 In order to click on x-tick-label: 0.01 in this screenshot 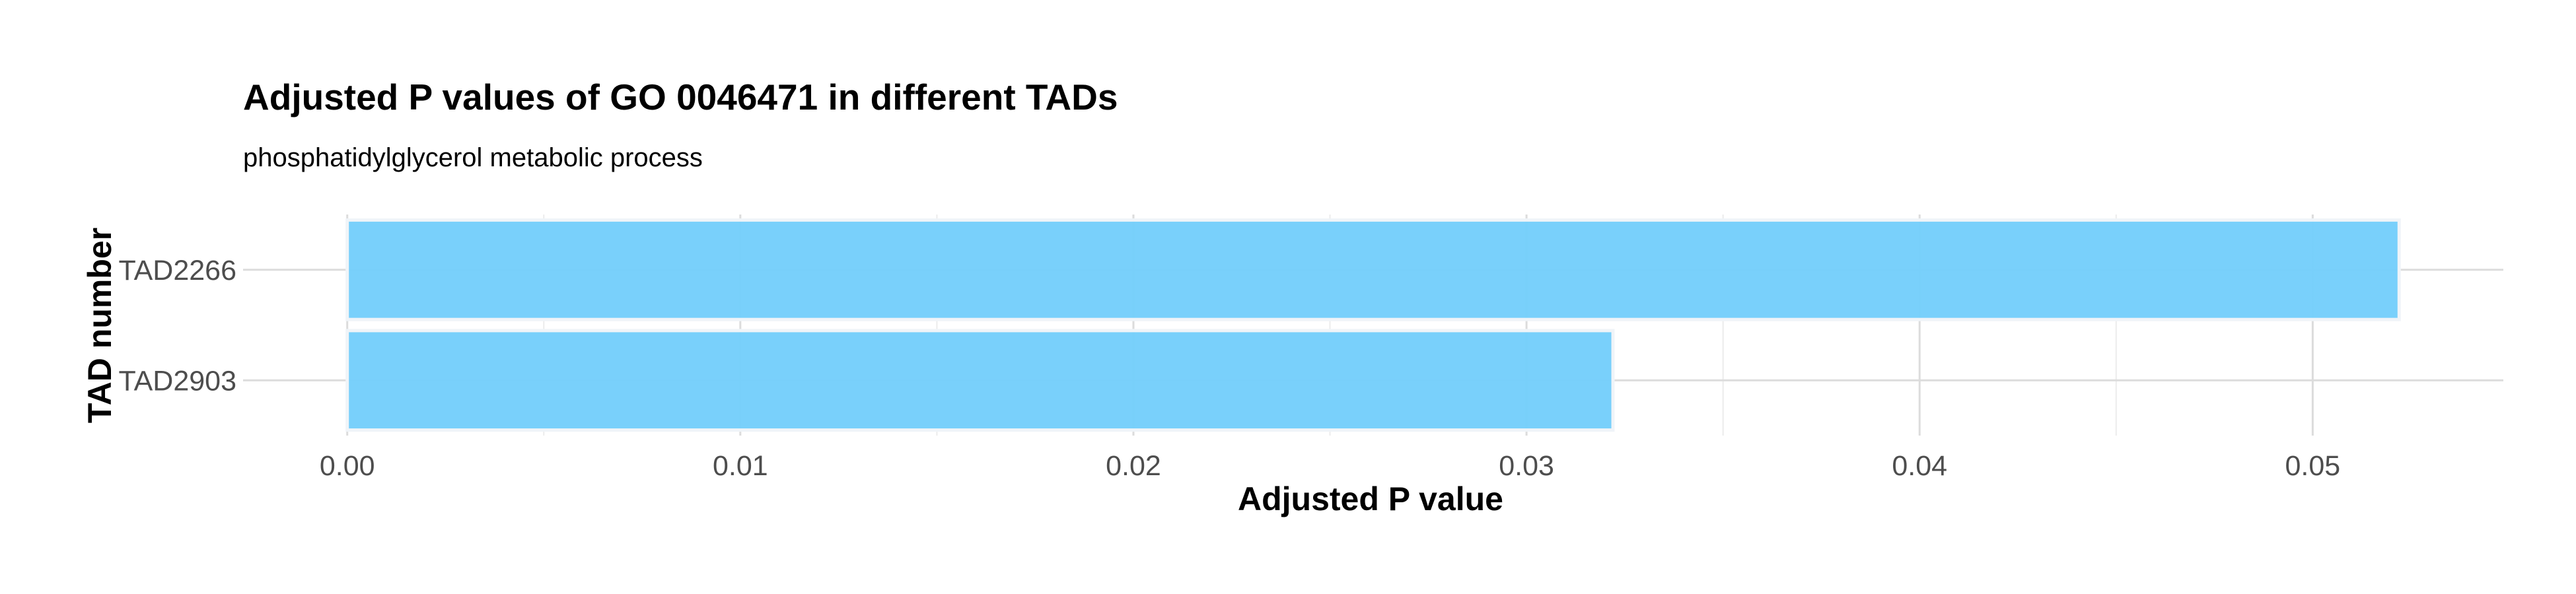, I will do `click(740, 466)`.